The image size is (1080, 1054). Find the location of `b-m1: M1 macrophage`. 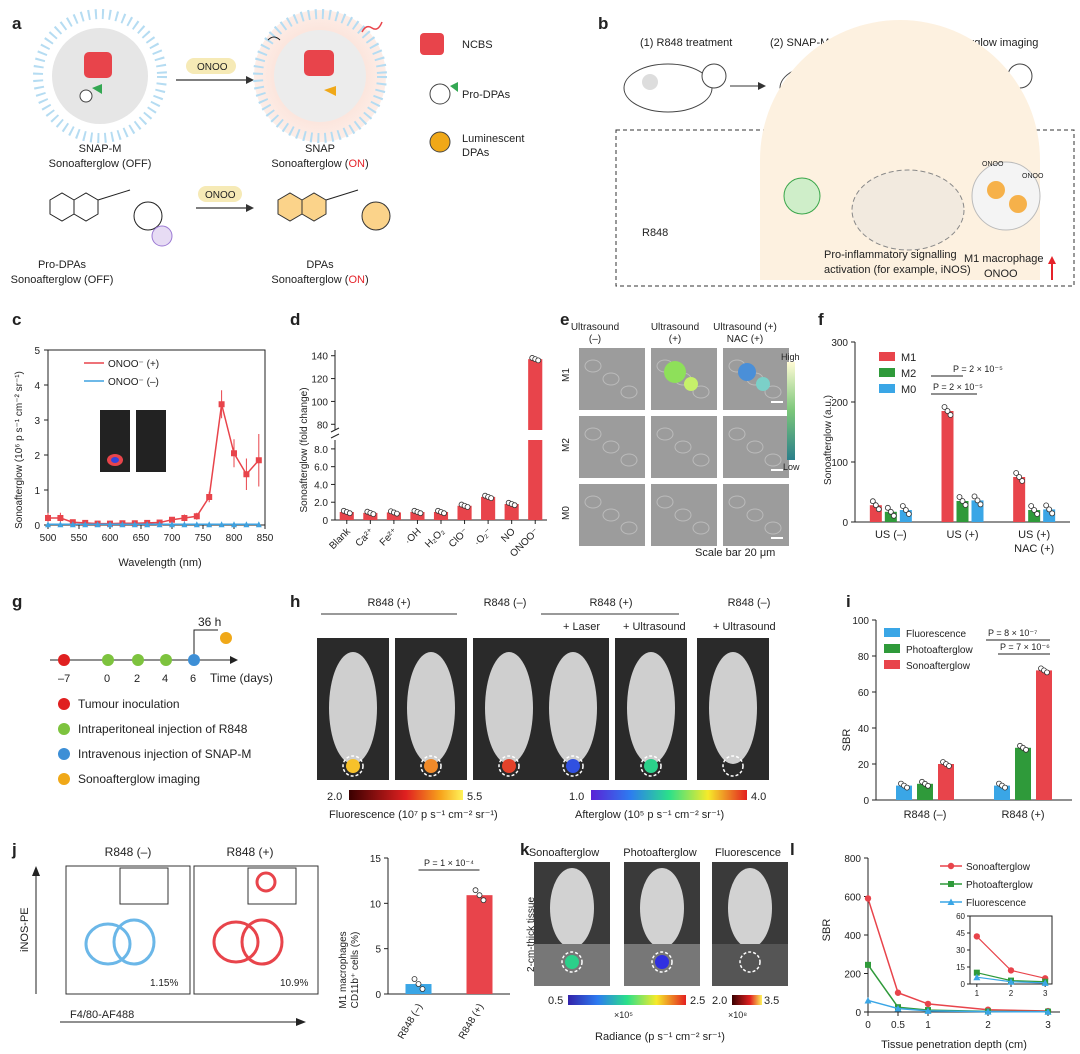

b-m1: M1 macrophage is located at coordinates (1004, 259).